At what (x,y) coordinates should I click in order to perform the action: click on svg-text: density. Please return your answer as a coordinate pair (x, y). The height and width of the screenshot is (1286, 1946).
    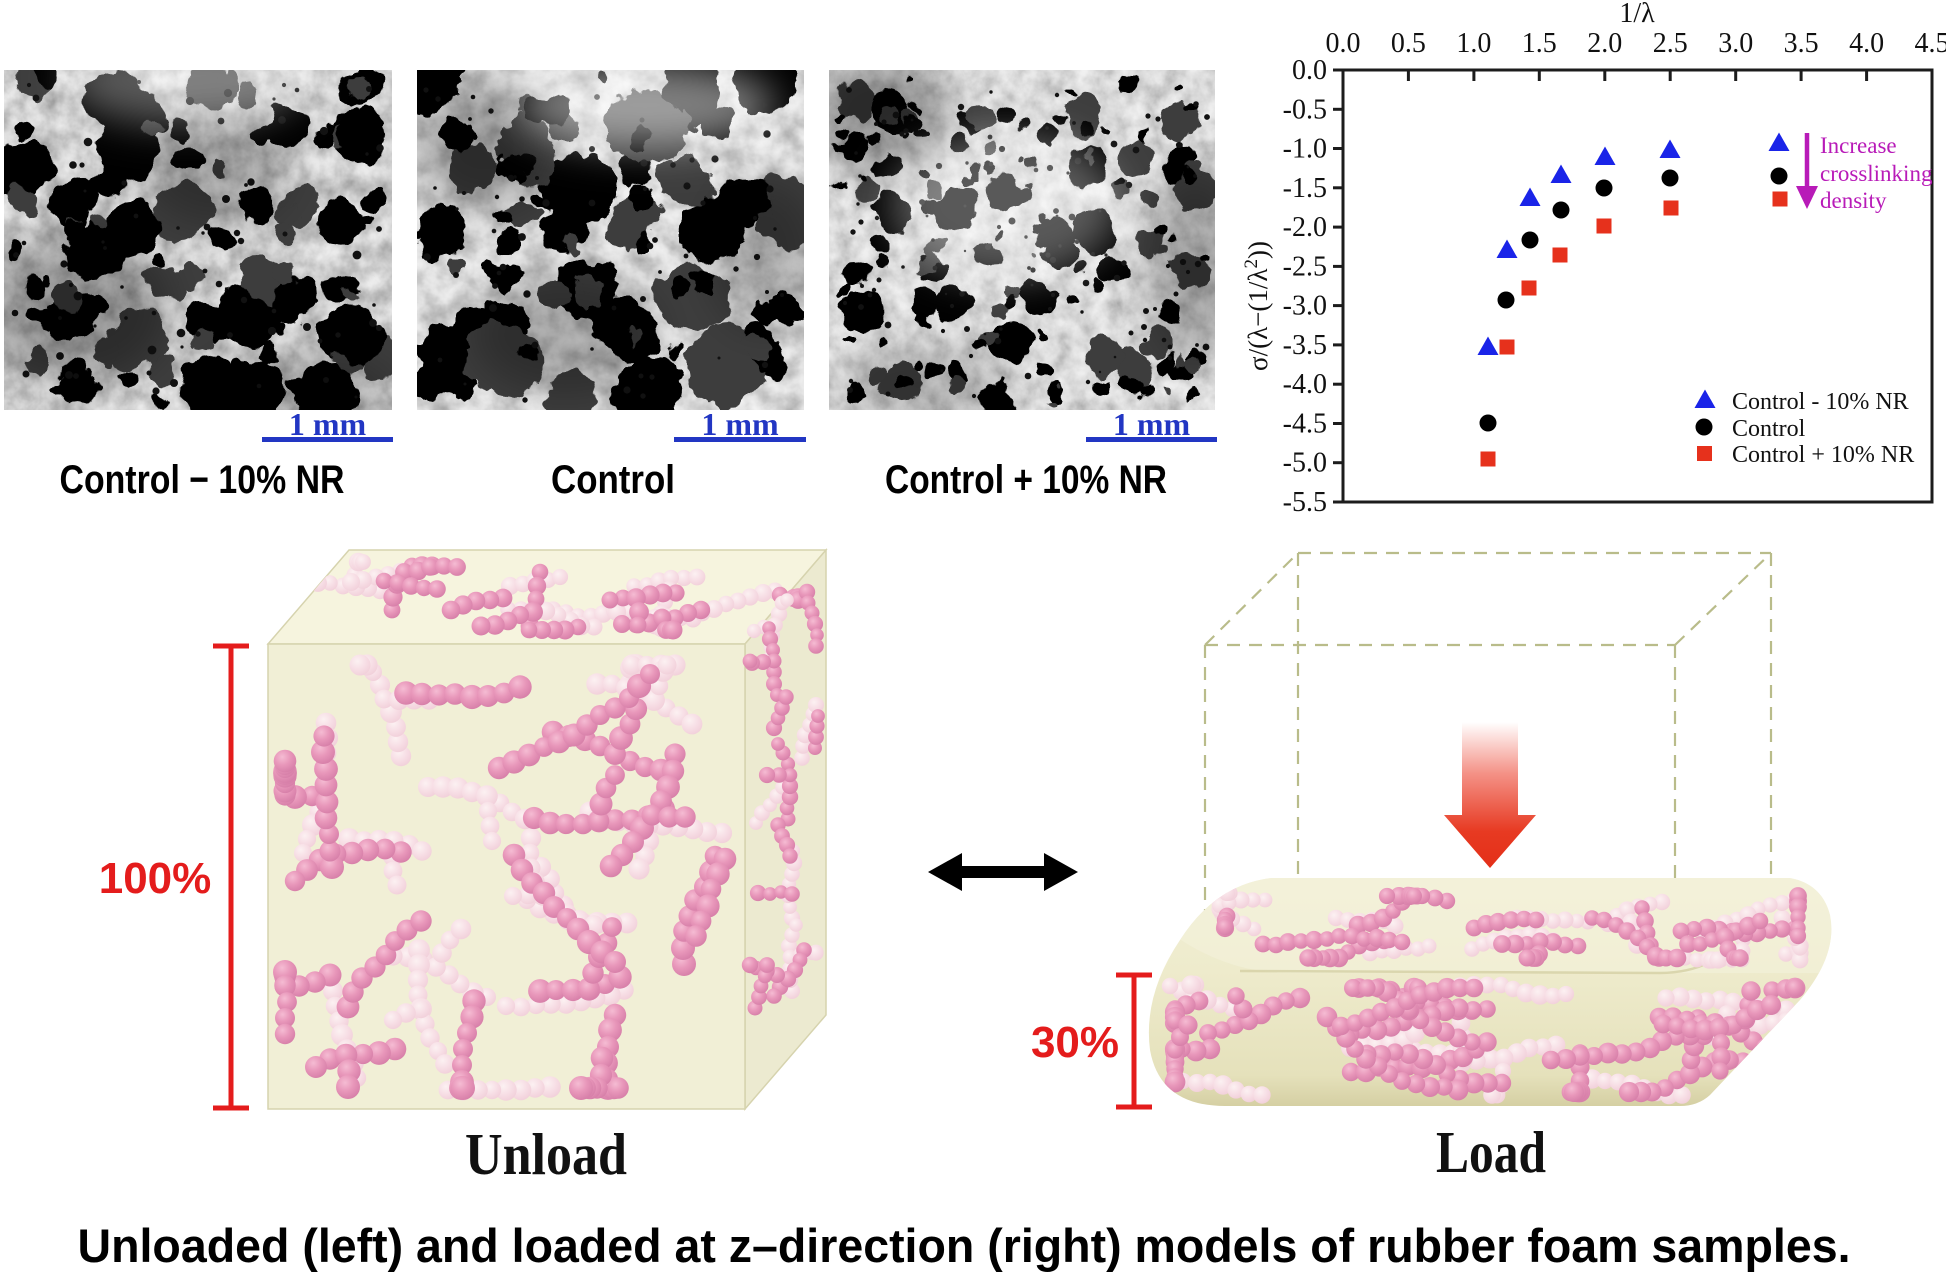
    Looking at the image, I should click on (1853, 200).